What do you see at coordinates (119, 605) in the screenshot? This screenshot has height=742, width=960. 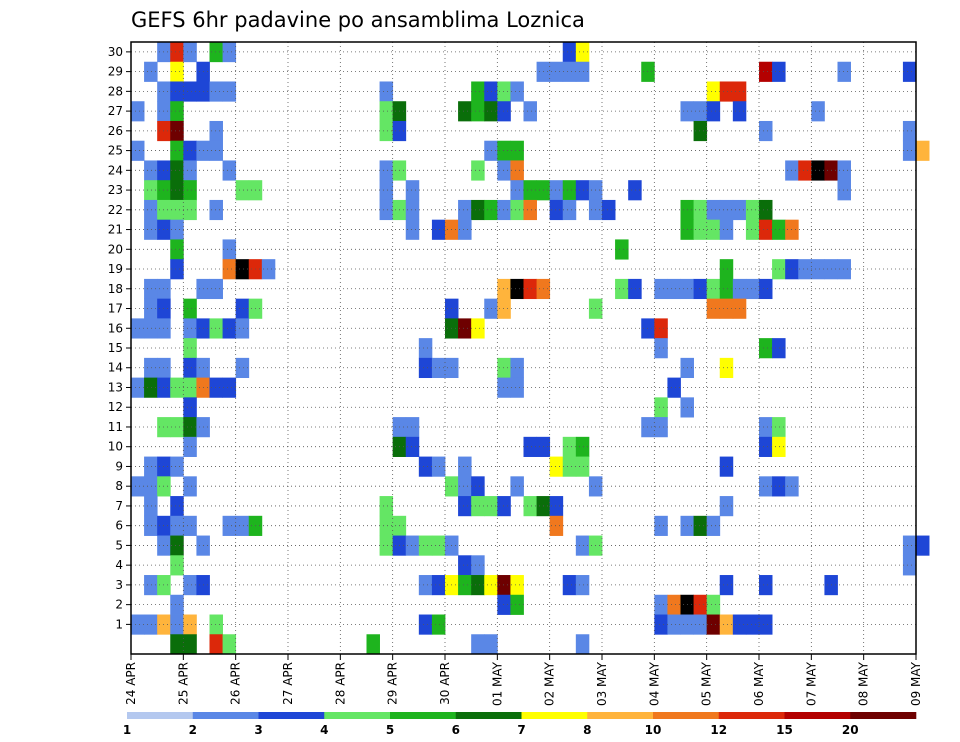 I see `y-tick-label: 2` at bounding box center [119, 605].